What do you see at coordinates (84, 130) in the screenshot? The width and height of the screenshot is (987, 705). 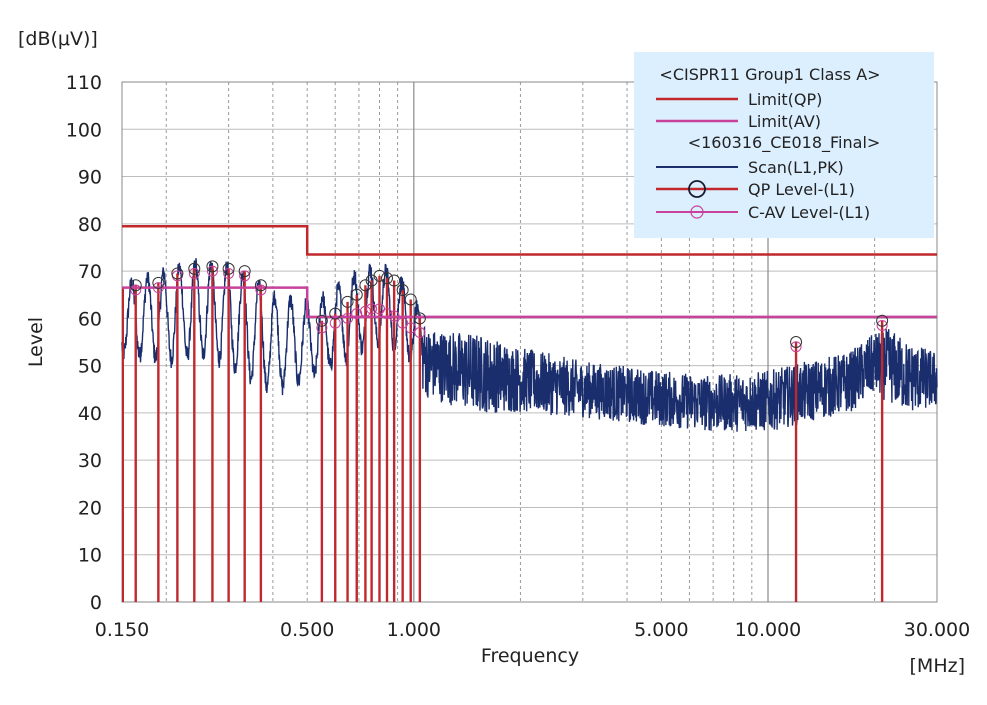 I see `y-tick-label-100: 100` at bounding box center [84, 130].